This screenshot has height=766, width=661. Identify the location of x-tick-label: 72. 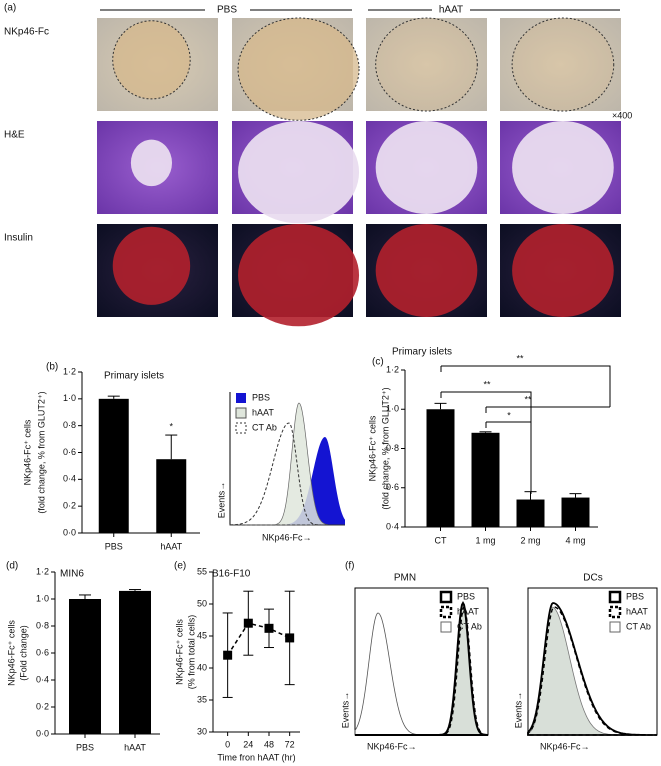
(290, 744).